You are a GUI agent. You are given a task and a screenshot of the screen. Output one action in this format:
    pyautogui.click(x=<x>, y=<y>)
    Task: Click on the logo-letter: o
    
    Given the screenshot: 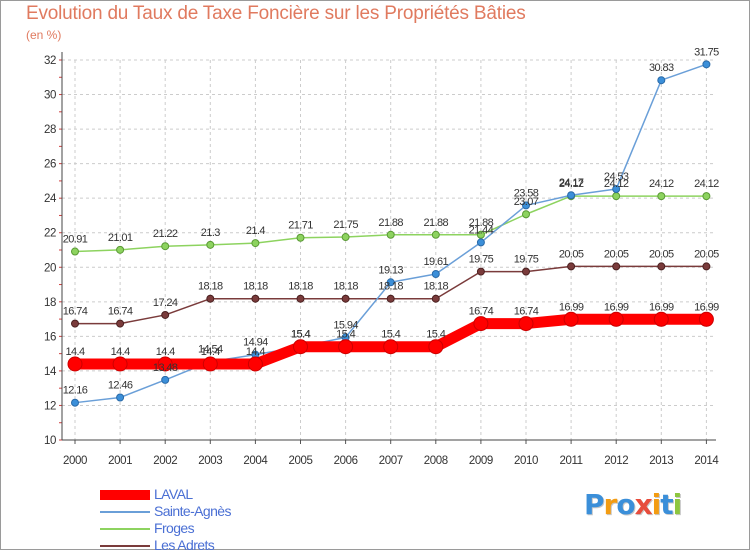 What is the action you would take?
    pyautogui.click(x=625, y=504)
    